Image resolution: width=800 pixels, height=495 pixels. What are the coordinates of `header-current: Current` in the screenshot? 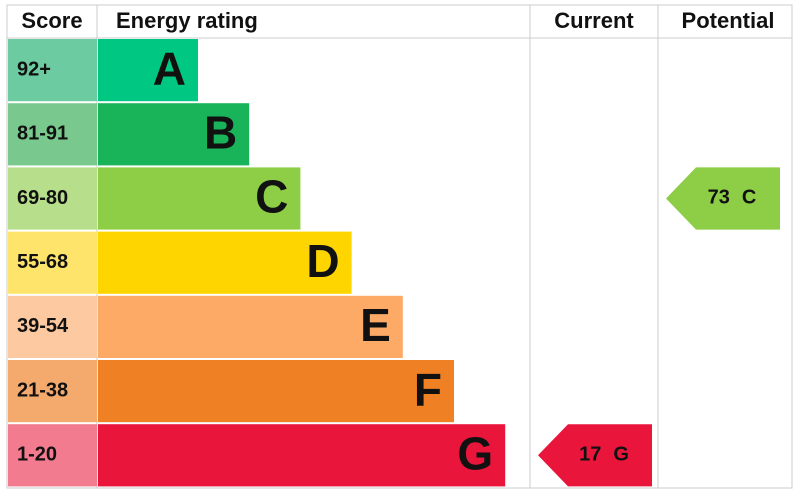 It's located at (594, 20).